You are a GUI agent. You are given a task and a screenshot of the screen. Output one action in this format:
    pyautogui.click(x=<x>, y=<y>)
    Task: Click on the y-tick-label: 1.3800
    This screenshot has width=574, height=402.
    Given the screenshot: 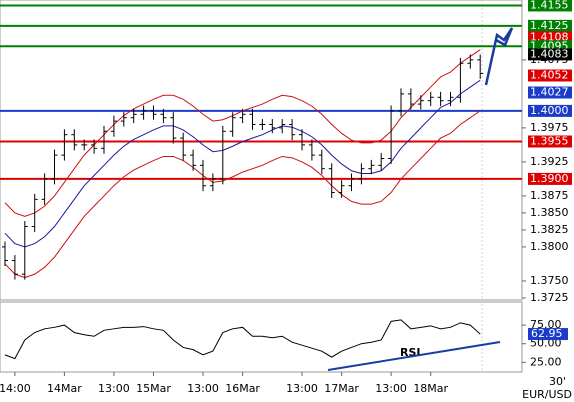 What is the action you would take?
    pyautogui.click(x=549, y=246)
    